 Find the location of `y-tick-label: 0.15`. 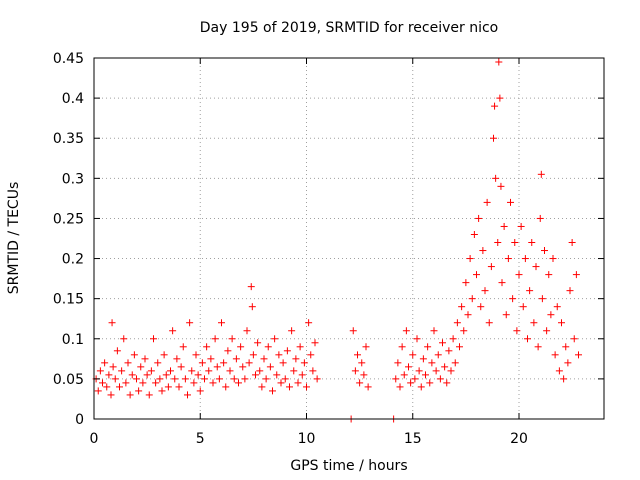

y-tick-label: 0.15 is located at coordinates (68, 300).